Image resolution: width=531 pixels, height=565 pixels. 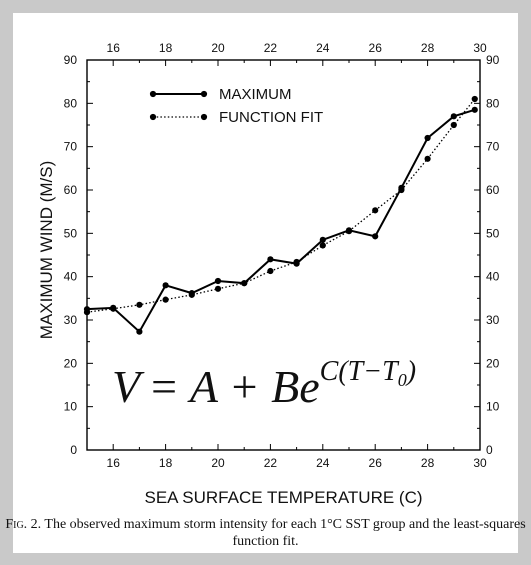 I want to click on x-axis-title: SEA SURFACE TEMPERATURE (C), so click(x=283, y=497).